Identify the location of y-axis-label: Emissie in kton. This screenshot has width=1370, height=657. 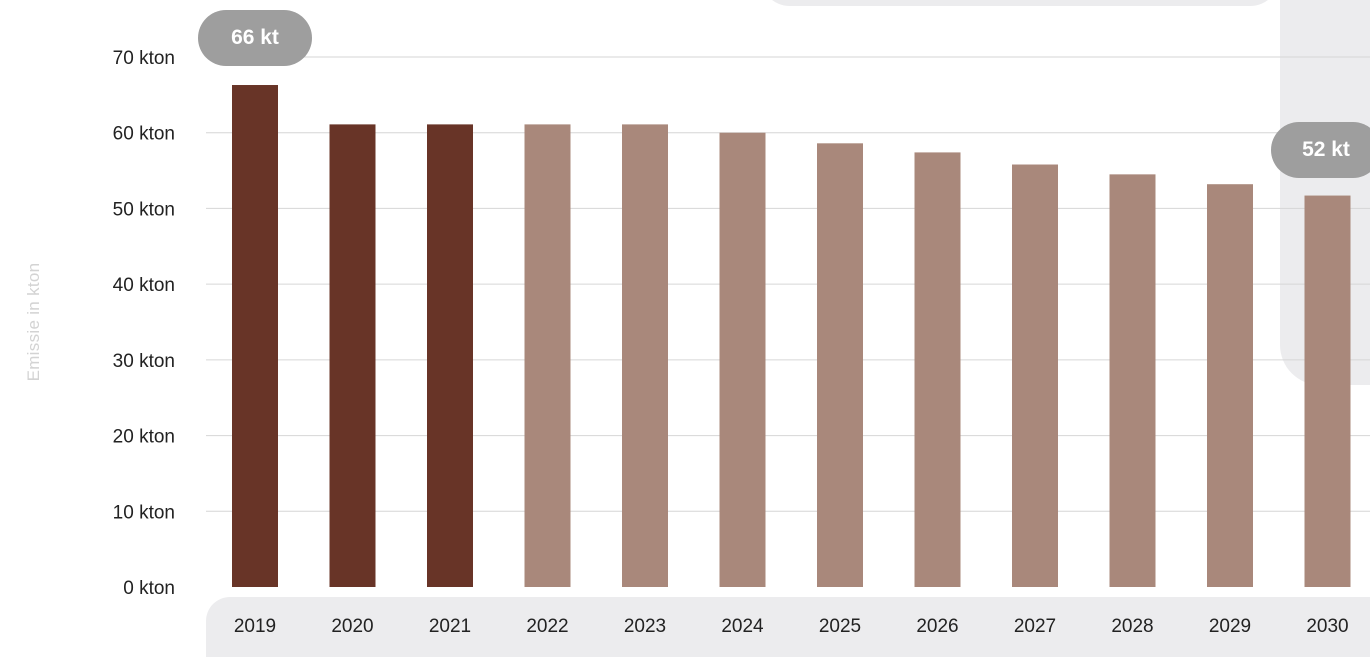
(33, 322).